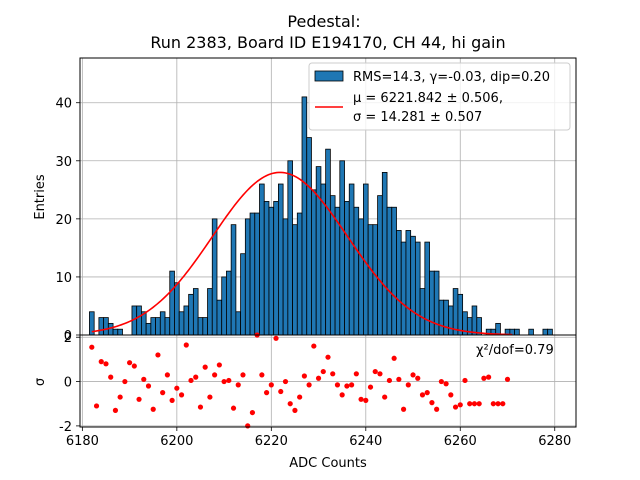  Describe the element at coordinates (328, 381) in the screenshot. I see `residuals-grid` at that location.